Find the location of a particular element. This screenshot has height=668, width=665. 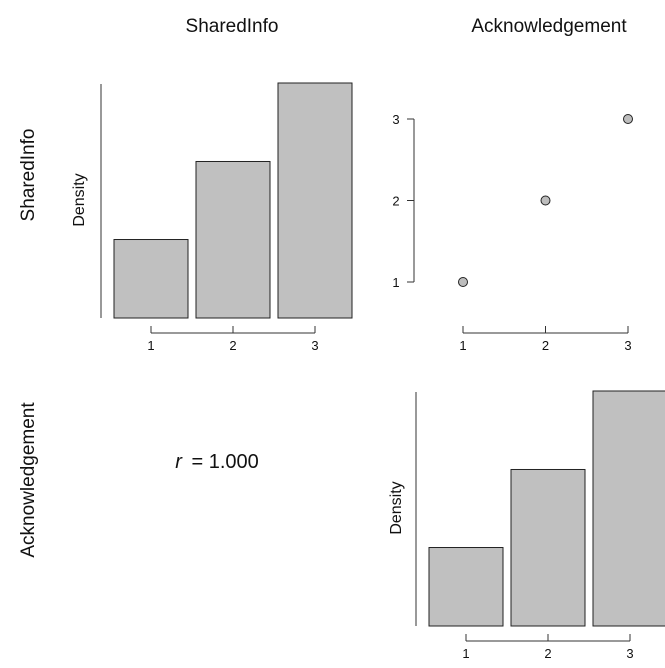

histogram-sharedinfo-x-tick-label-3: 3 is located at coordinates (314, 345).